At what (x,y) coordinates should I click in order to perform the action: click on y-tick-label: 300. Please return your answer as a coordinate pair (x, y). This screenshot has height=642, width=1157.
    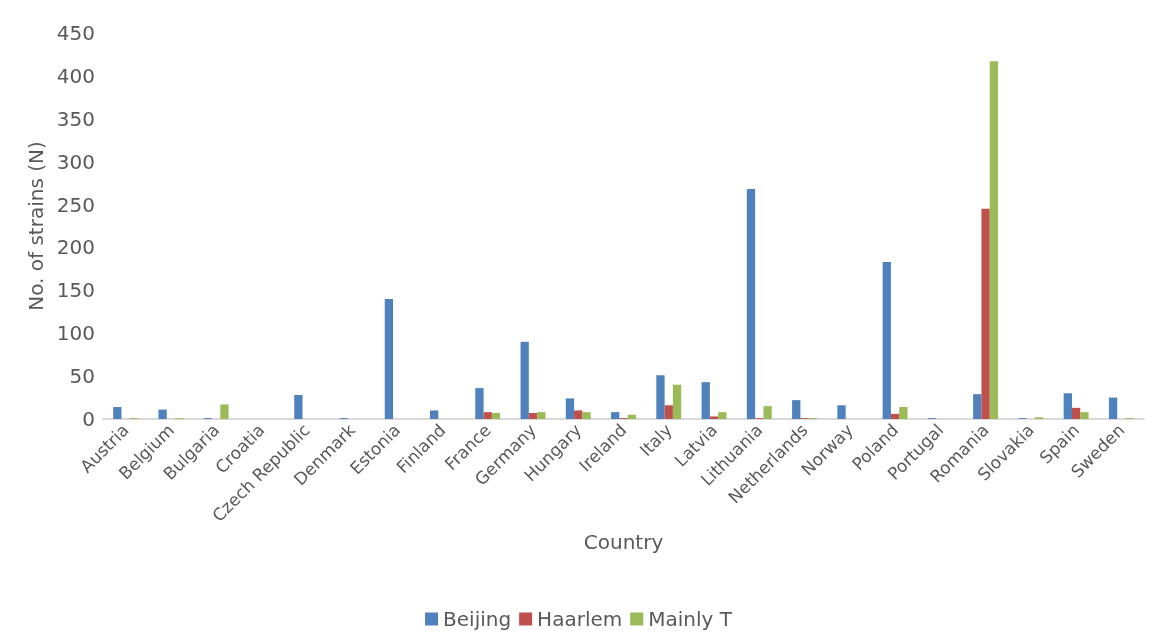
    Looking at the image, I should click on (75, 161).